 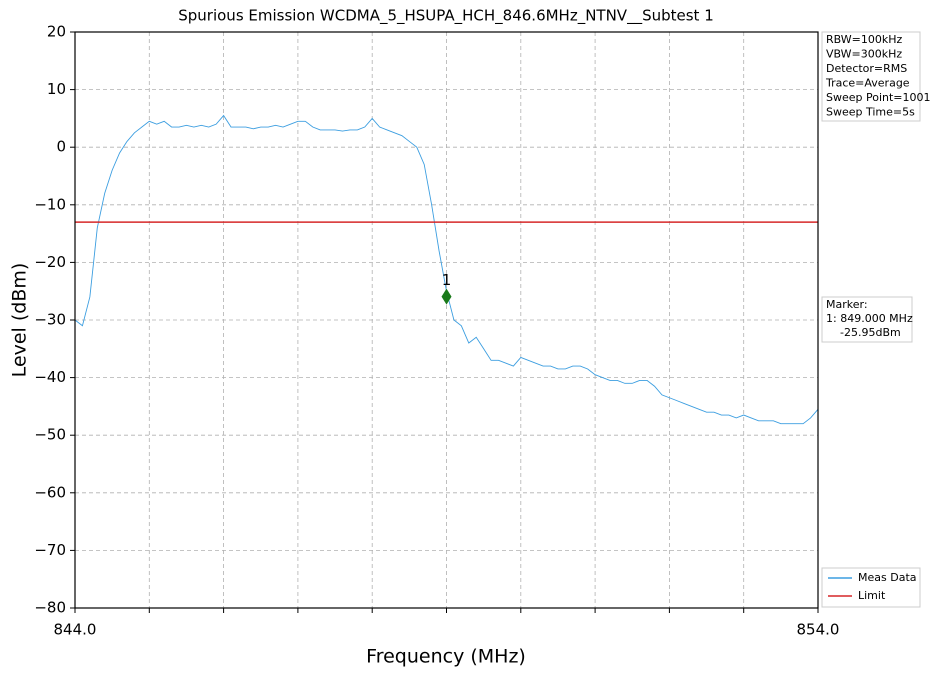 I want to click on settings-text: Trace=Average, so click(x=867, y=83).